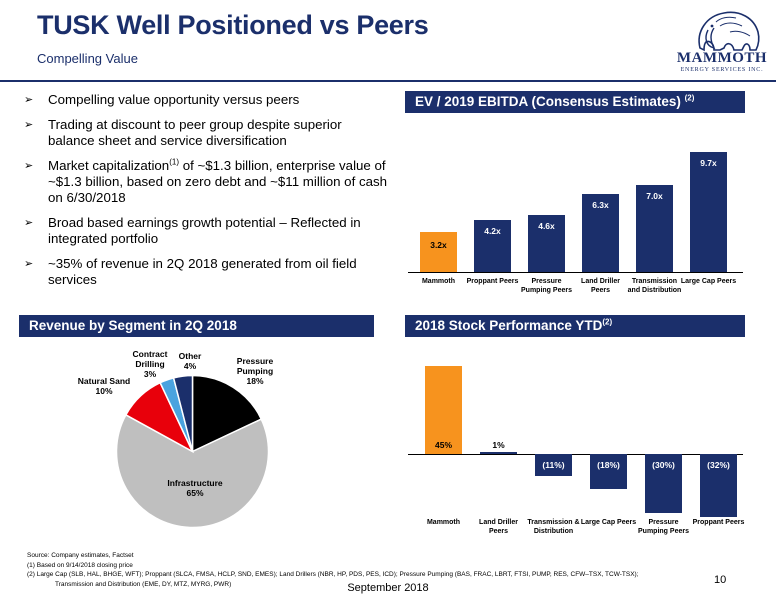  What do you see at coordinates (80, 565) in the screenshot?
I see `footnote-1: (1) Based on 9/14/2018 closing price` at bounding box center [80, 565].